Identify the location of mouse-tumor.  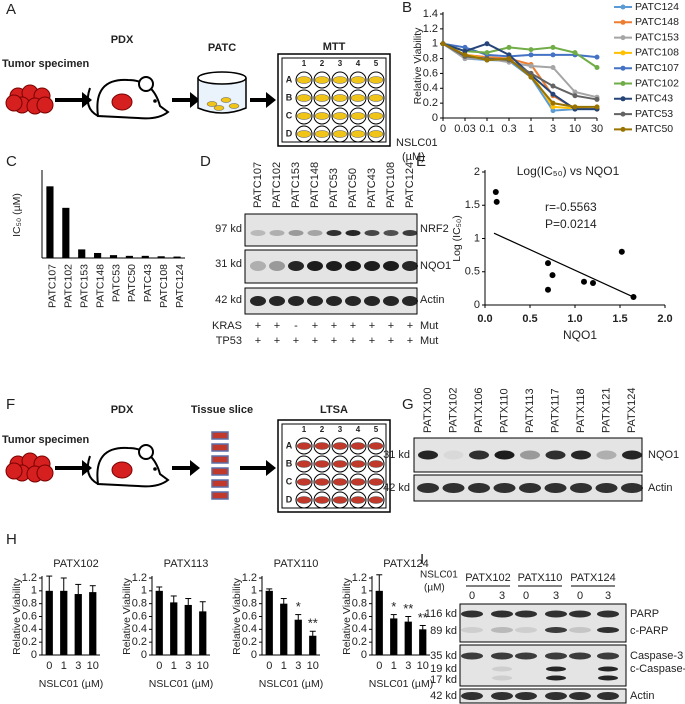
(122, 470).